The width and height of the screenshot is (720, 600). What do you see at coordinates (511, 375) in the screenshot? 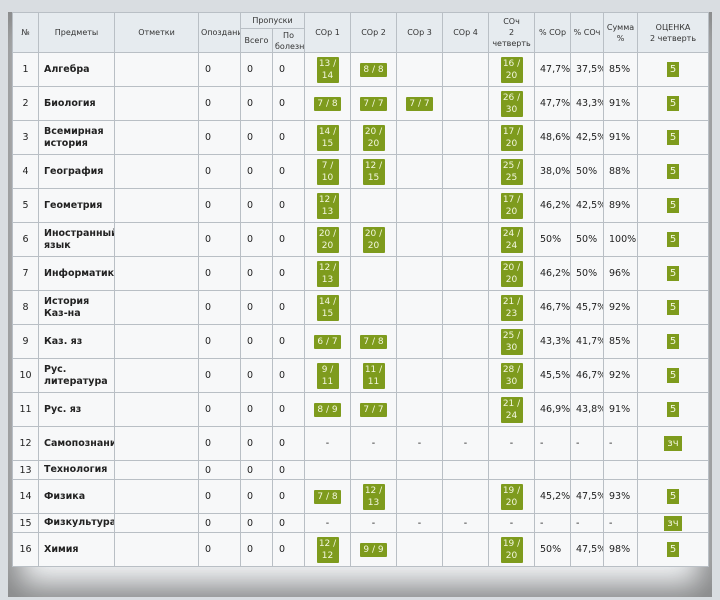
I see `score-badge: 28 / 30` at bounding box center [511, 375].